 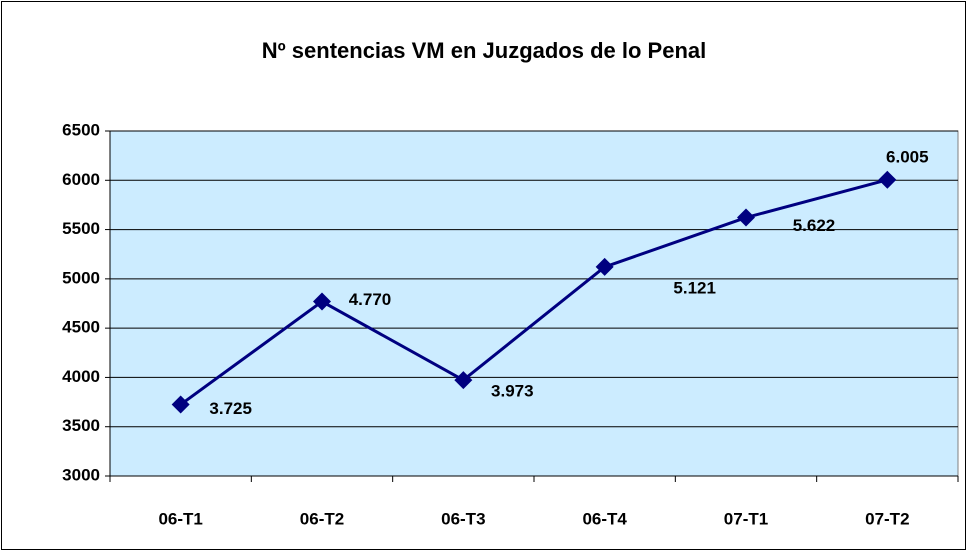 I want to click on data-label: 5.622, so click(x=814, y=225).